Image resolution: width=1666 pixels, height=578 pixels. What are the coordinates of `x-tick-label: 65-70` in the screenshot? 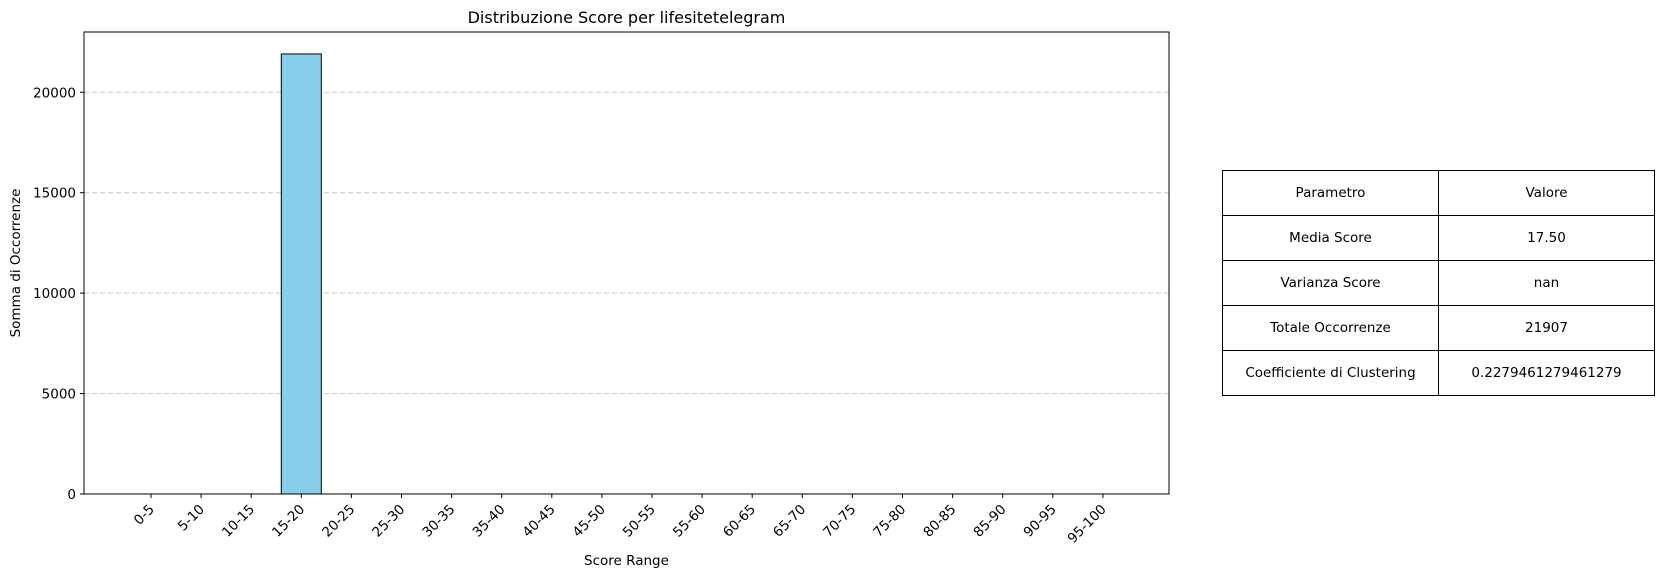 It's located at (789, 521).